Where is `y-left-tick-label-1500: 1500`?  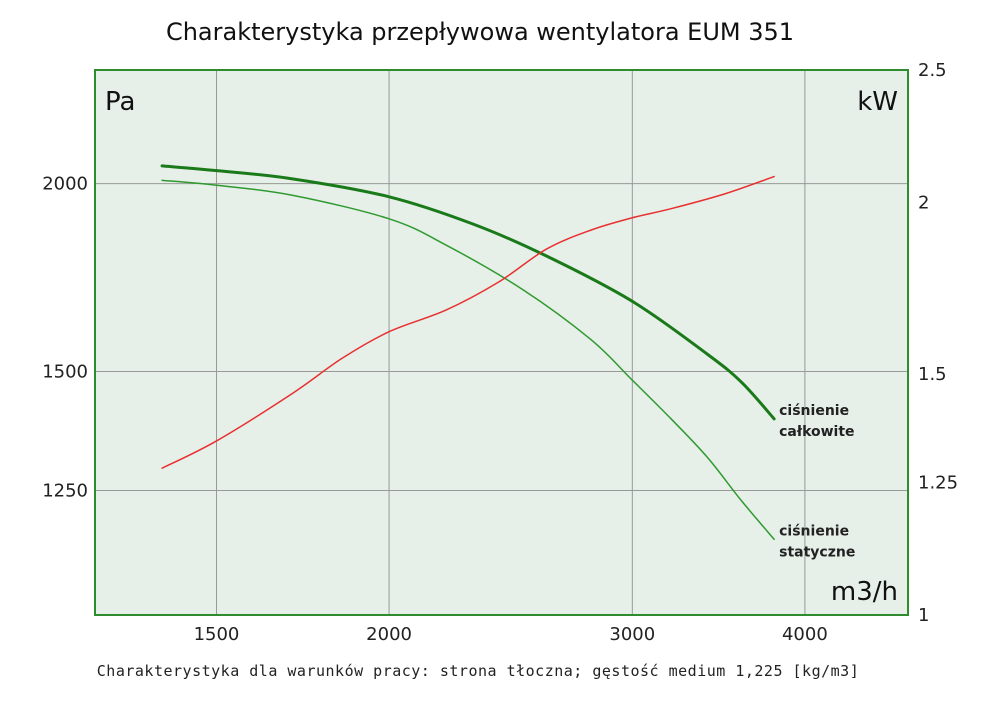
y-left-tick-label-1500: 1500 is located at coordinates (65, 371).